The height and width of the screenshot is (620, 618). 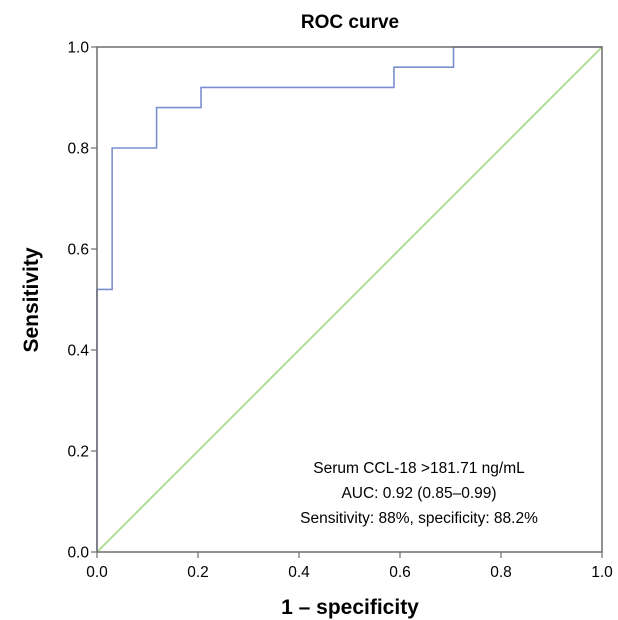 I want to click on x-tick-label: 0.0, so click(x=97, y=572).